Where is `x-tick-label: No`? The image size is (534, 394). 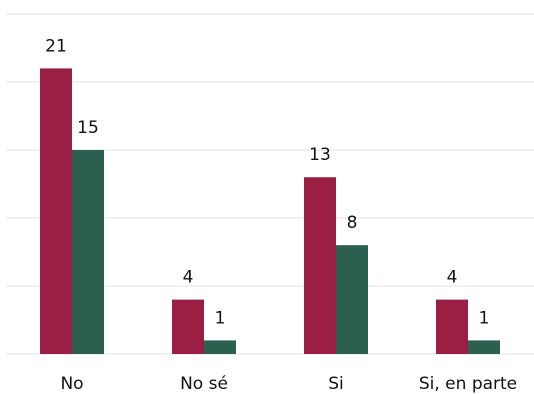 x-tick-label: No is located at coordinates (71, 384).